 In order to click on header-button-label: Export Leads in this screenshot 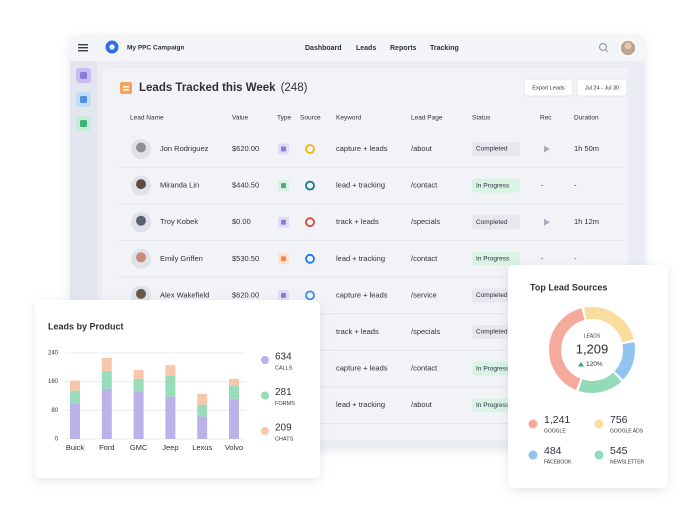, I will do `click(548, 88)`.